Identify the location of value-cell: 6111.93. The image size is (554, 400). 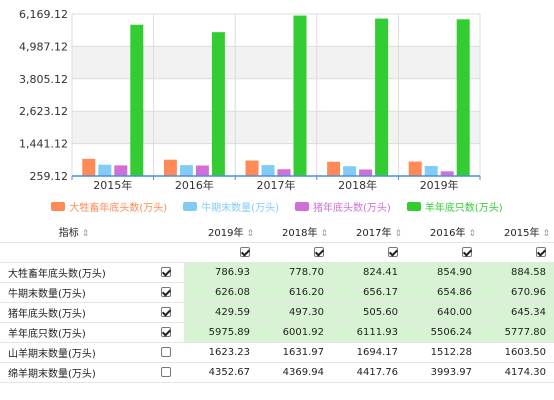
(369, 332).